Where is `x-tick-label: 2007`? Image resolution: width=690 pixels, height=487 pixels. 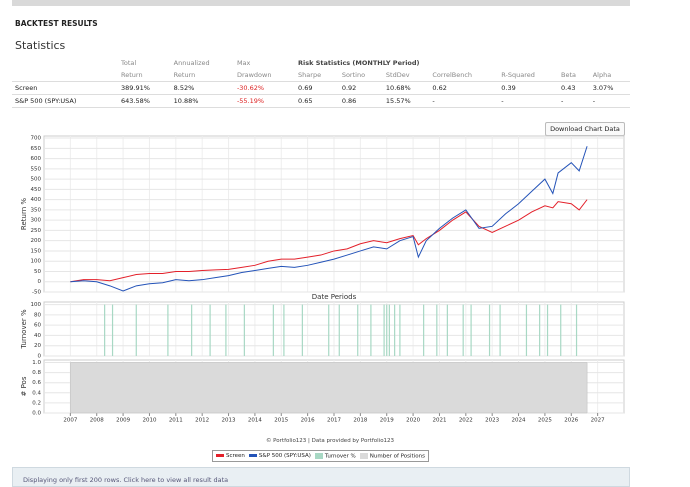 x-tick-label: 2007 is located at coordinates (70, 421).